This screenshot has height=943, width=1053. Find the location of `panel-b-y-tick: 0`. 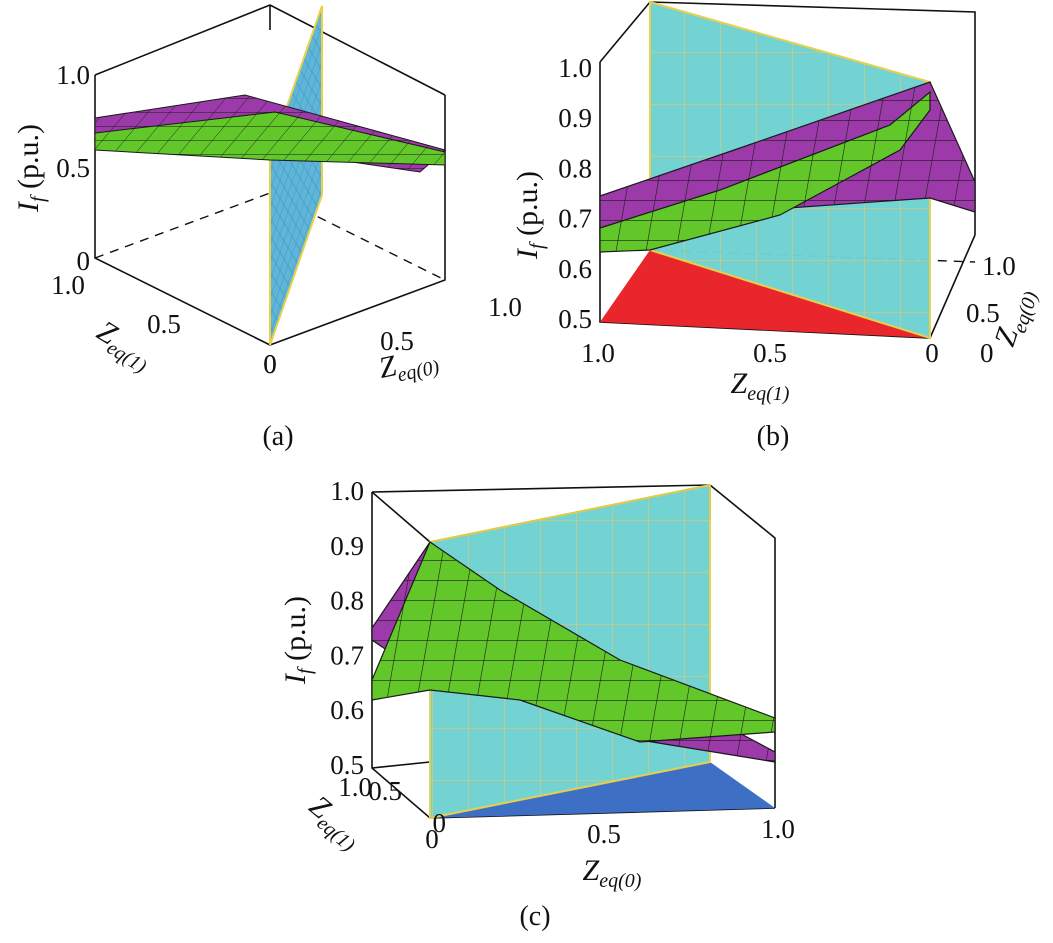

panel-b-y-tick: 0 is located at coordinates (987, 353).